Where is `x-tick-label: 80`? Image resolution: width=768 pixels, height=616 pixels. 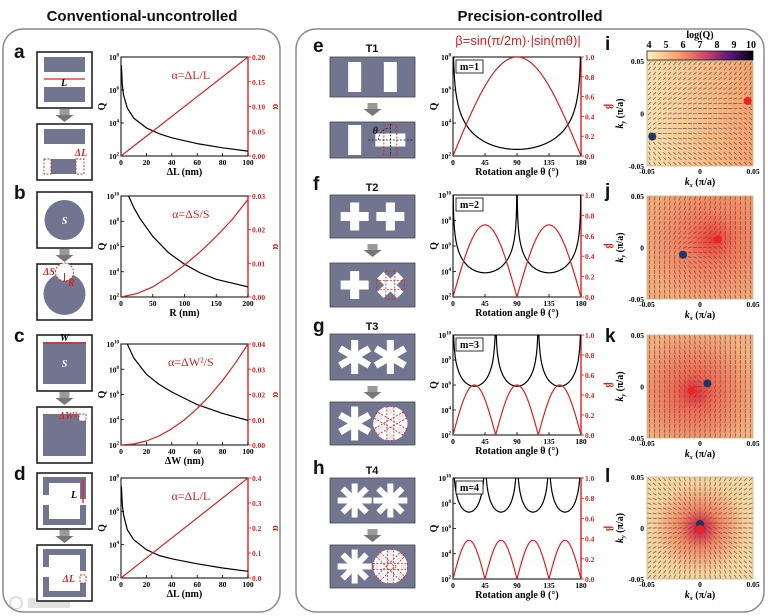 x-tick-label: 80 is located at coordinates (223, 162).